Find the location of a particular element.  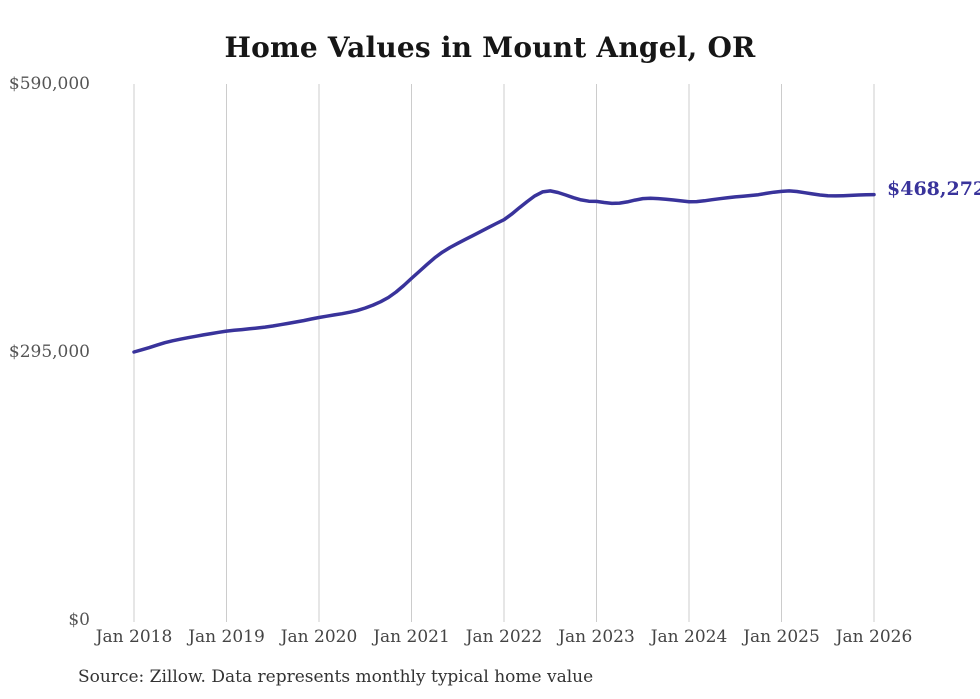

y-tick-label: $590,000 is located at coordinates (49, 84).